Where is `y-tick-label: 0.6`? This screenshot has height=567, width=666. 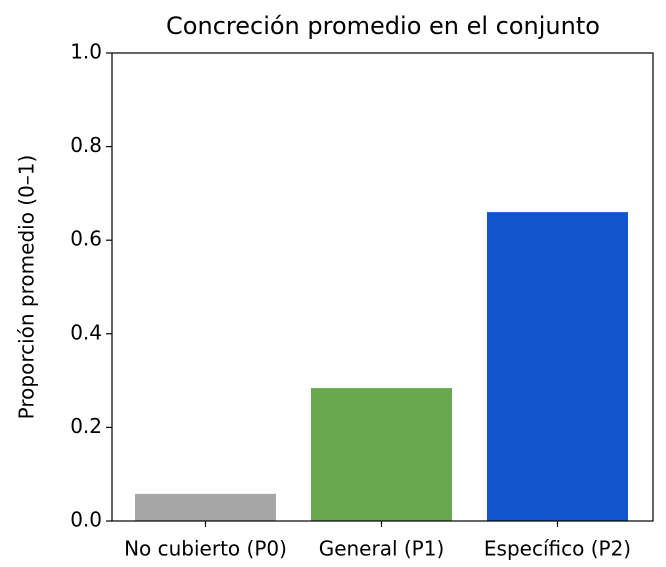 y-tick-label: 0.6 is located at coordinates (86, 239).